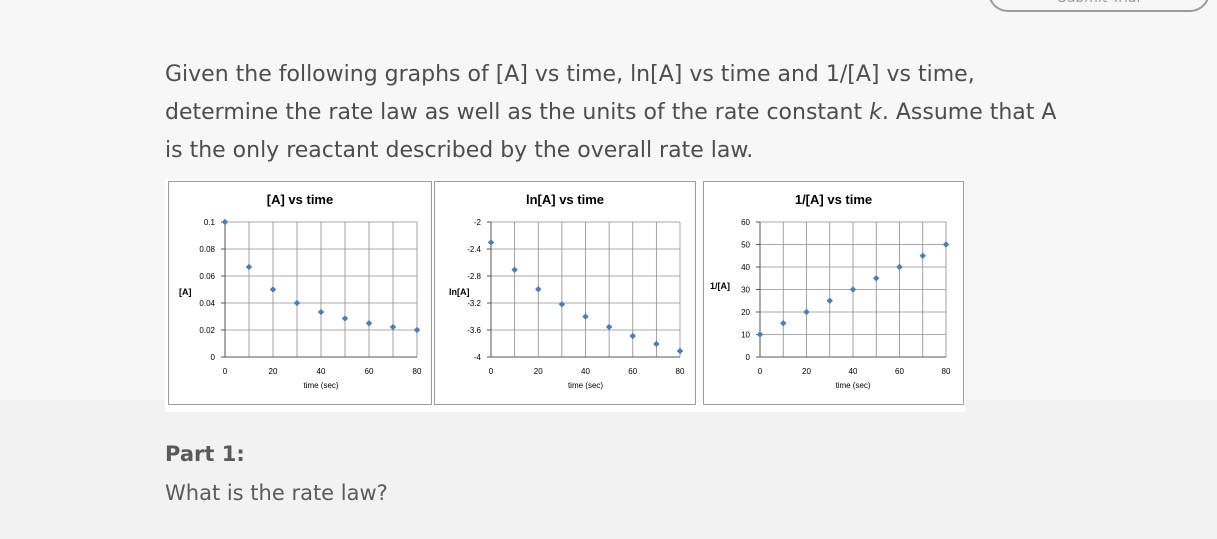 Image resolution: width=1217 pixels, height=539 pixels. I want to click on y-tick-label: 0.1, so click(210, 222).